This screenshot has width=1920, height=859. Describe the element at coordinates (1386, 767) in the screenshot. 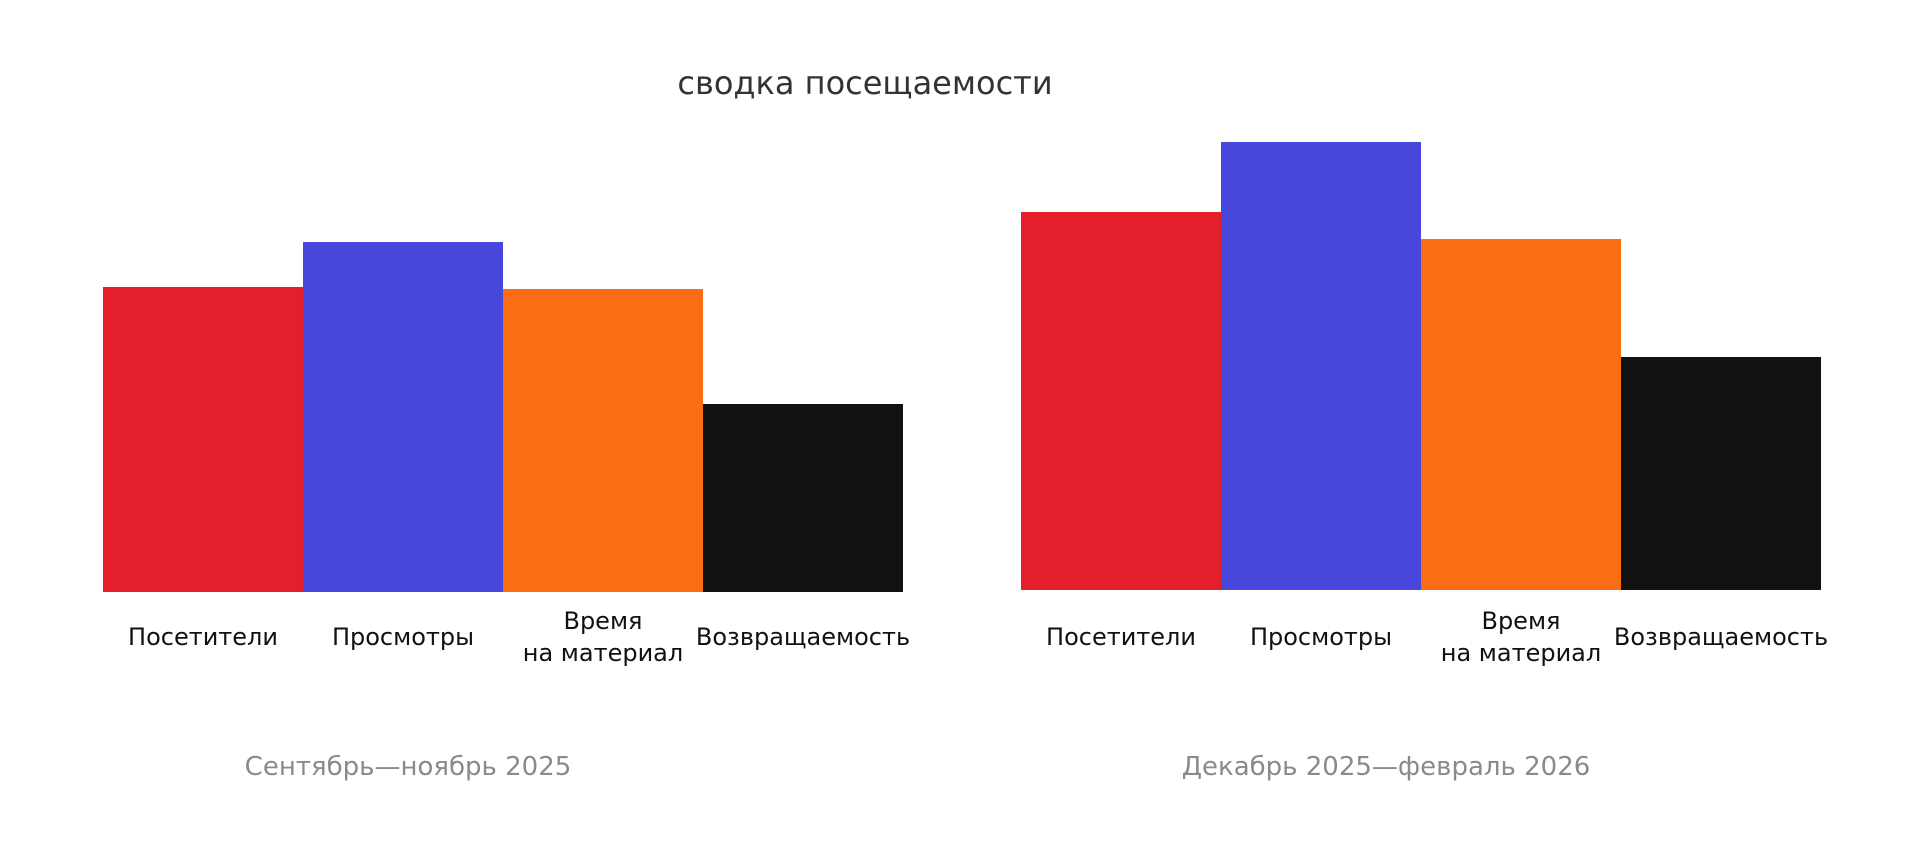

I see `period-label: Декабрь 2025—февраль 2026` at that location.